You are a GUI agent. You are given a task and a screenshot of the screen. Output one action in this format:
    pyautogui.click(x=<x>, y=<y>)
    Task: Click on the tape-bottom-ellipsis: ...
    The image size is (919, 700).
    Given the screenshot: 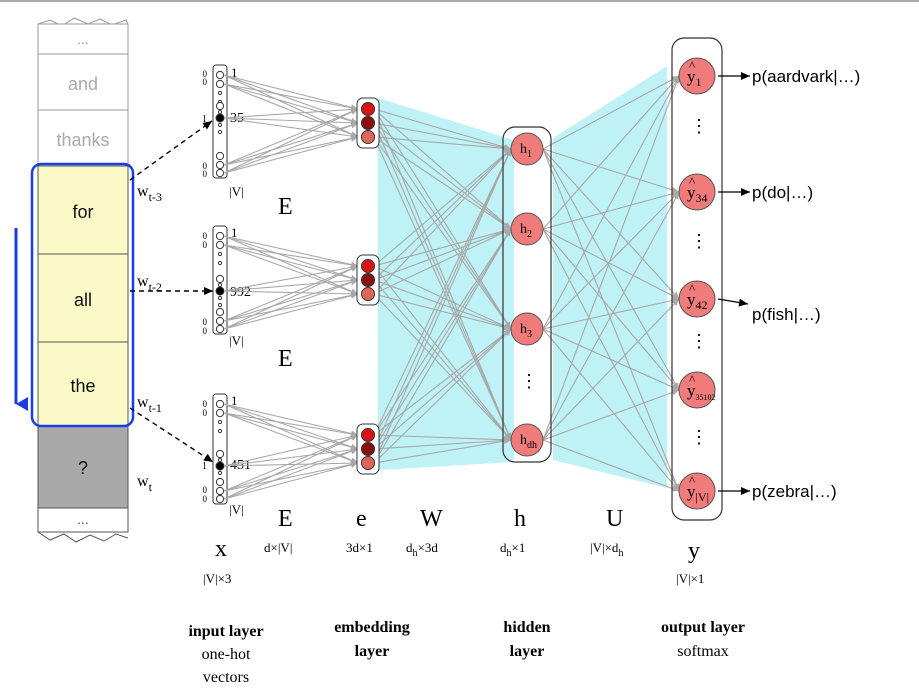 What is the action you would take?
    pyautogui.click(x=83, y=519)
    